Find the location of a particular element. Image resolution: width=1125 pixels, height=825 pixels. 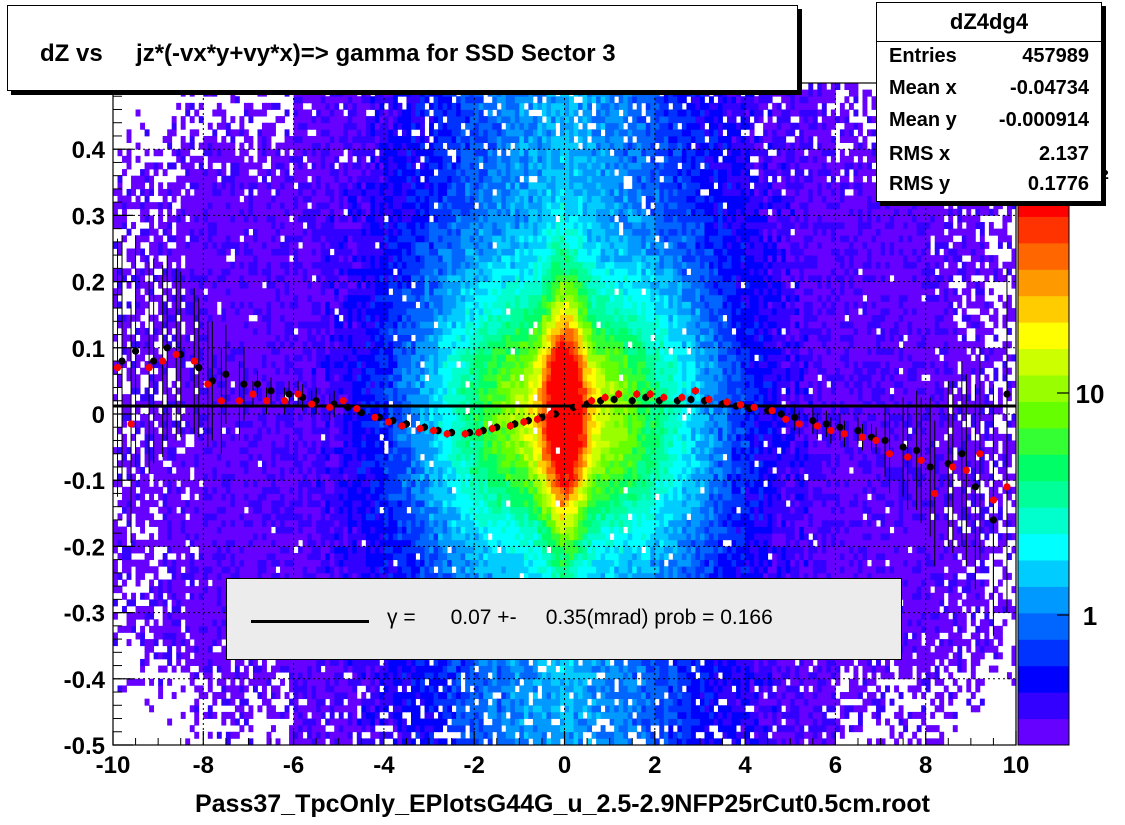

stats-label: Entries is located at coordinates (923, 56).